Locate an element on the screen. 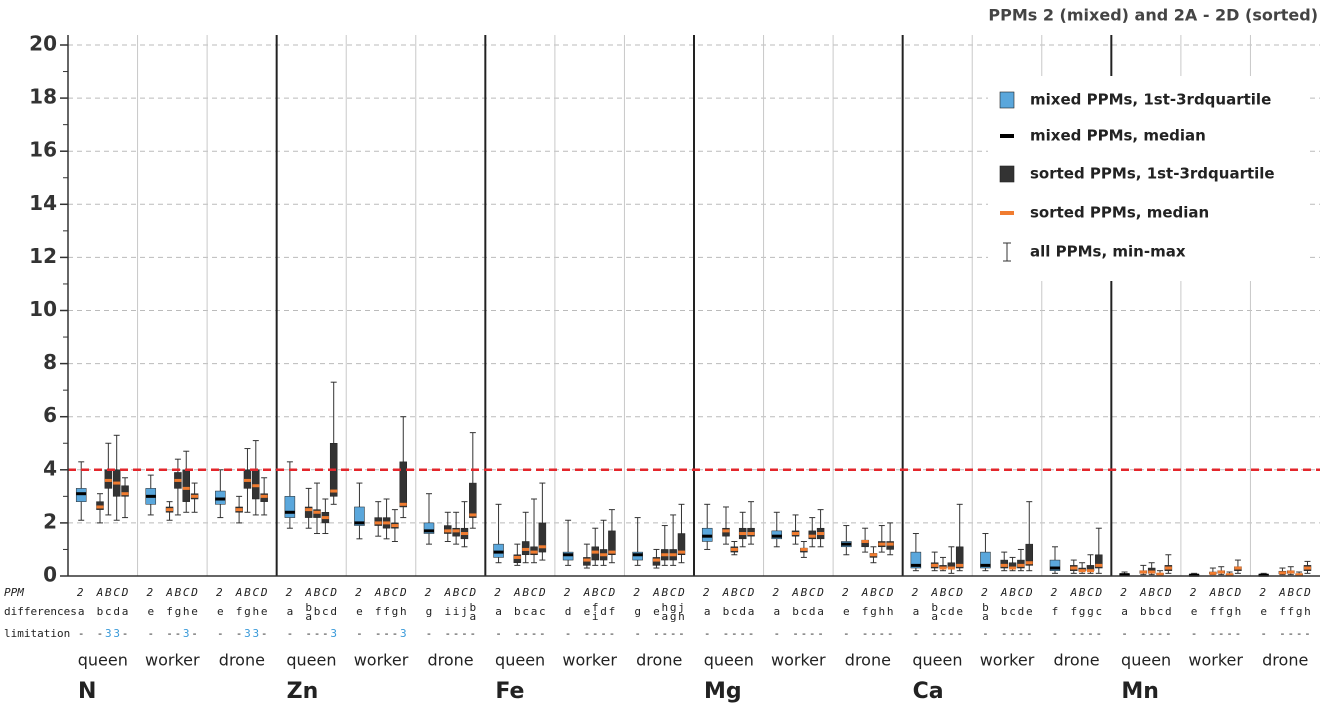 The width and height of the screenshot is (1327, 705). row-label: differences is located at coordinates (40, 611).